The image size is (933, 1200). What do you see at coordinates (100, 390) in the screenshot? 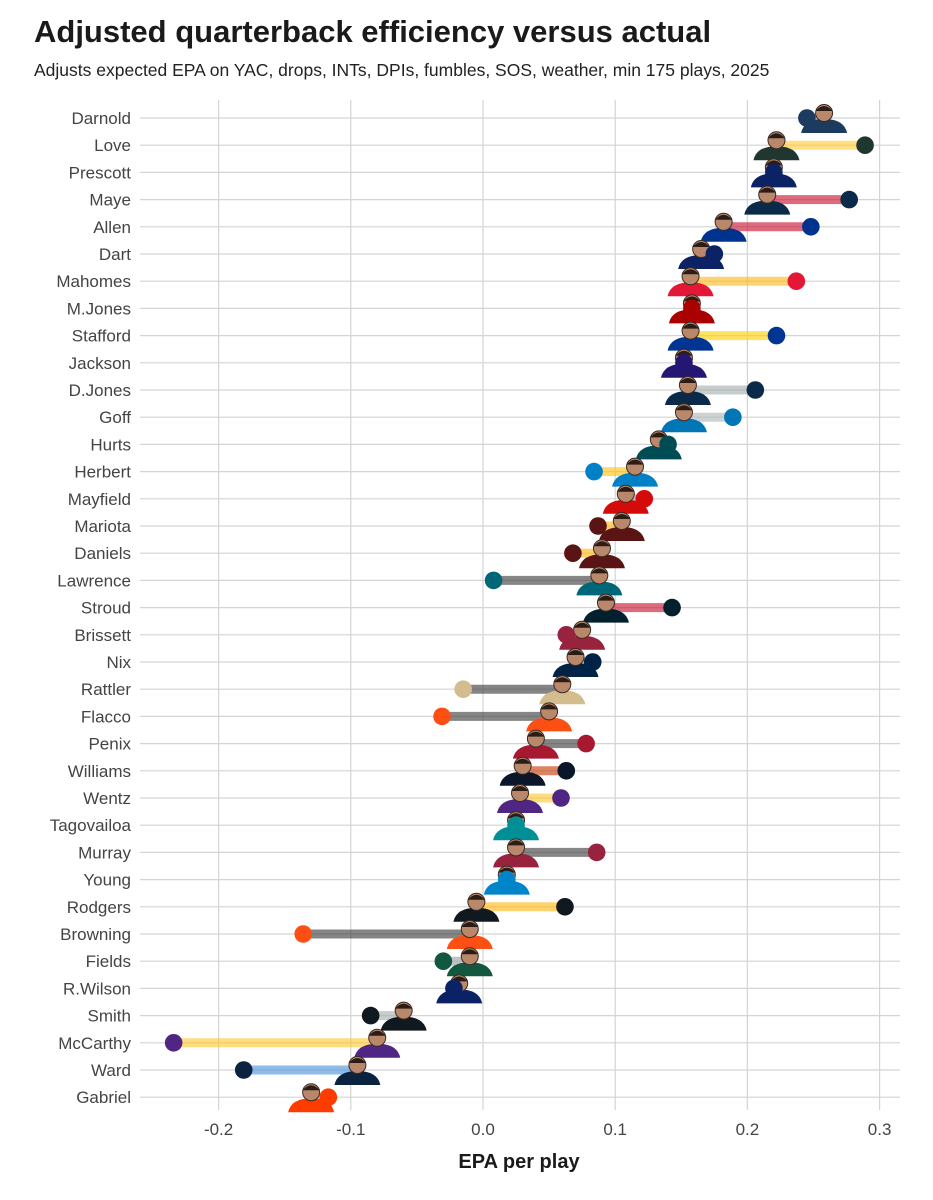
I see `qb-label: D.Jones` at bounding box center [100, 390].